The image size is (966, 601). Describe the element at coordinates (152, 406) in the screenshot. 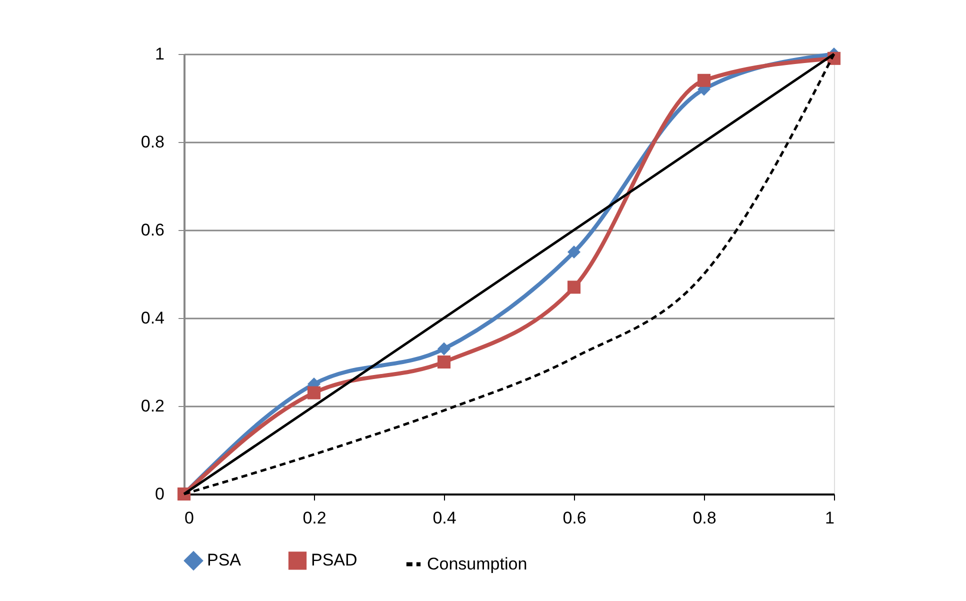

I see `y-tick-label: 0.2` at that location.